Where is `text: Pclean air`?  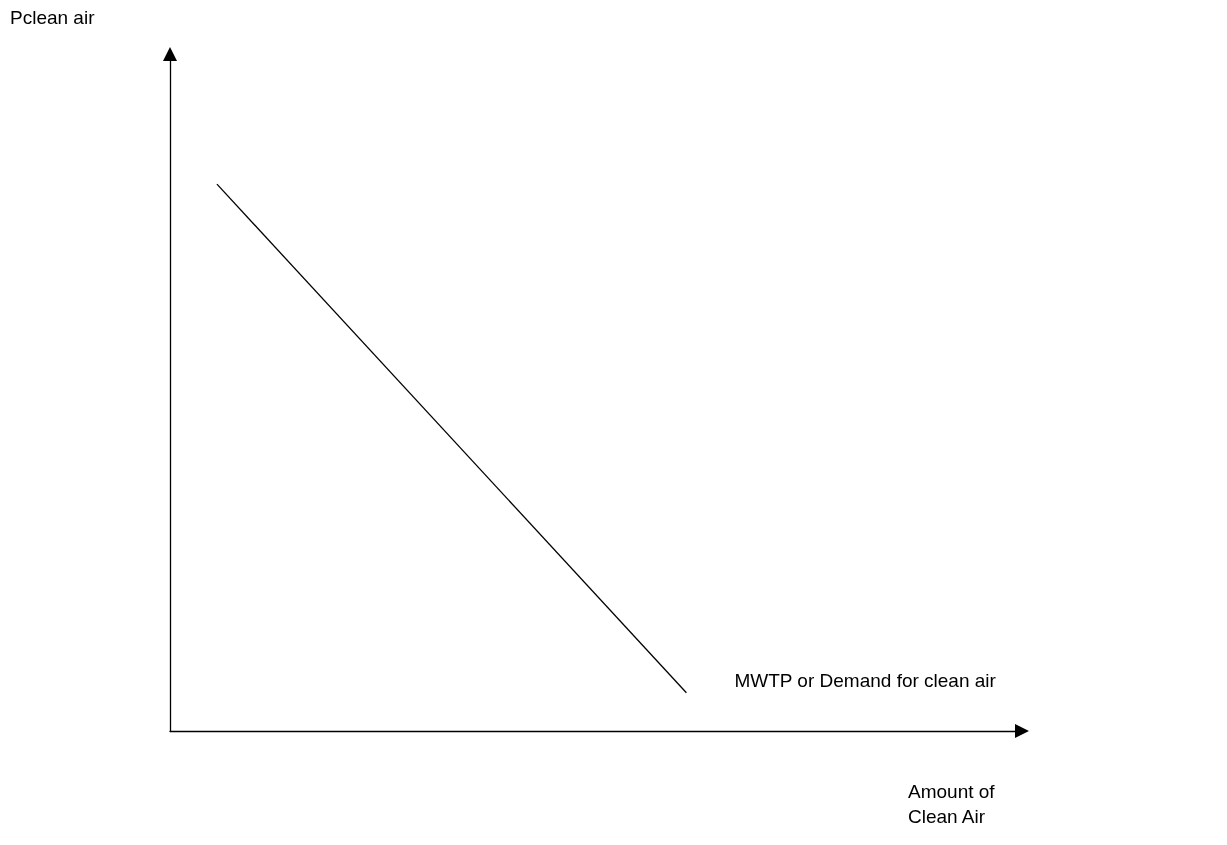
text: Pclean air is located at coordinates (53, 17).